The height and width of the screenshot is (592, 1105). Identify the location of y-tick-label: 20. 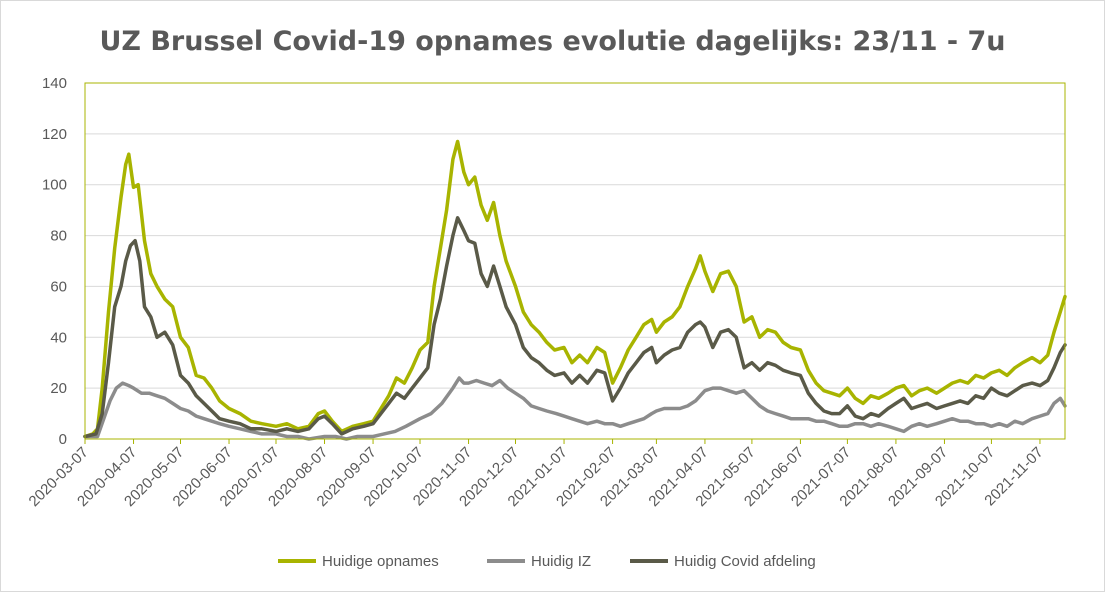
(58, 388).